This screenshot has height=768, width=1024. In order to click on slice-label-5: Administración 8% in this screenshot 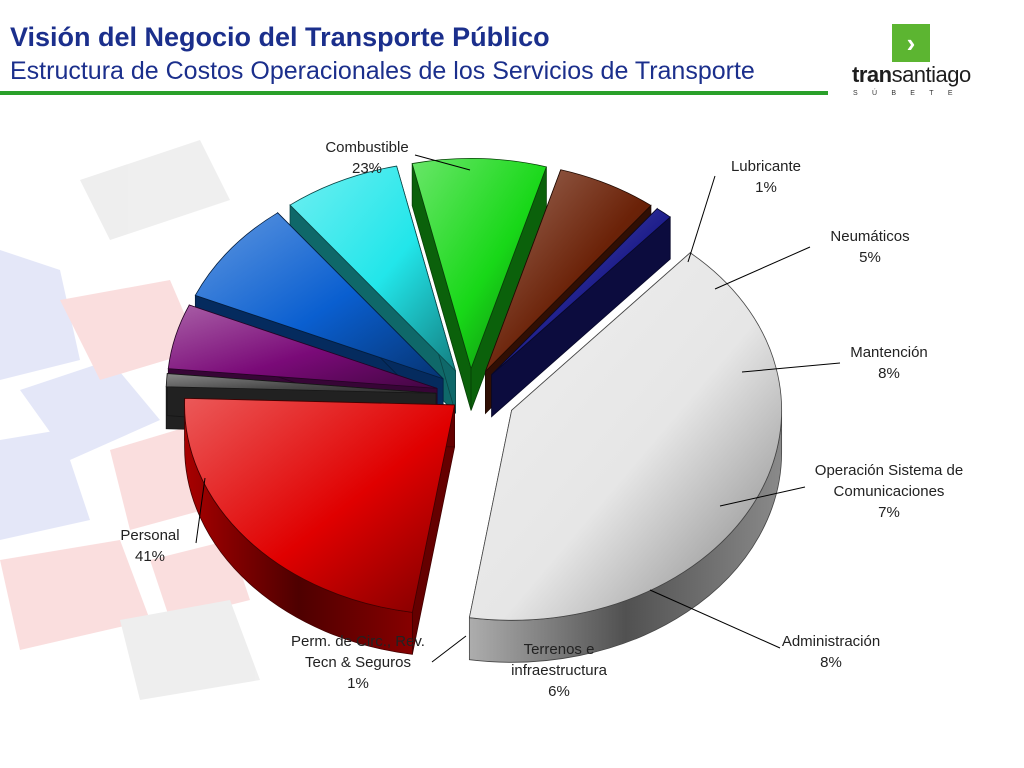, I will do `click(831, 652)`.